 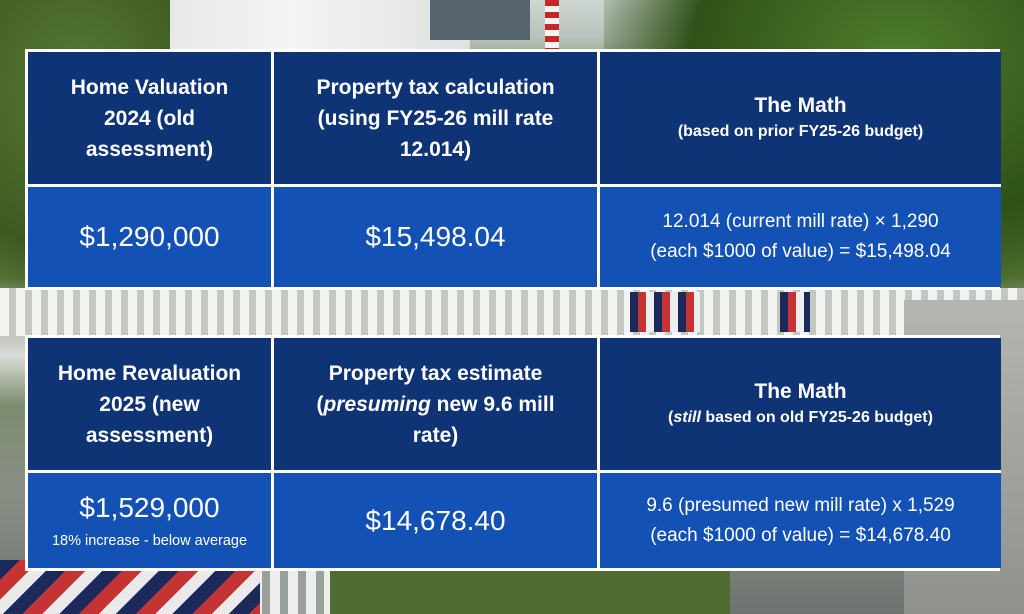 I want to click on header-home-valuation: Home Valuation 2024 (old assessment), so click(x=151, y=119).